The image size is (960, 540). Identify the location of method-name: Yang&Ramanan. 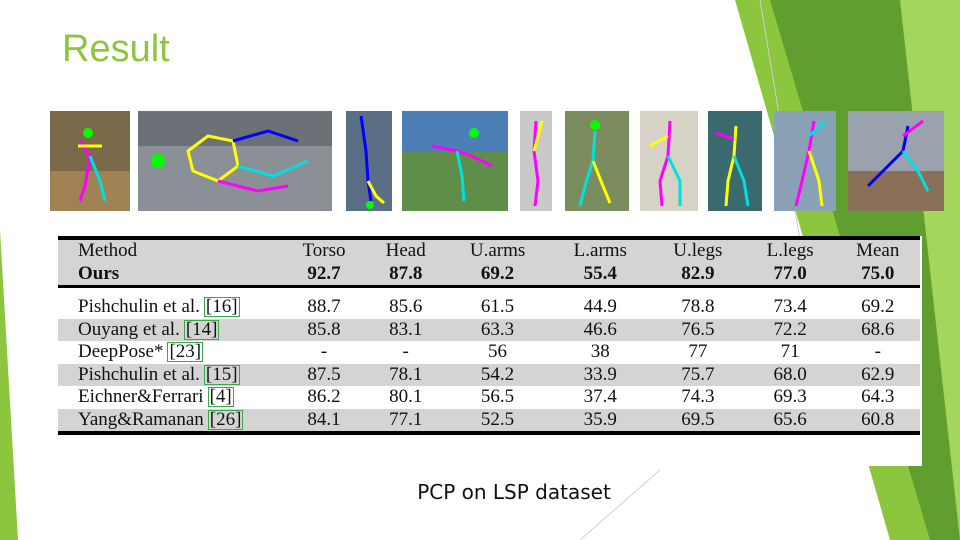
(141, 419).